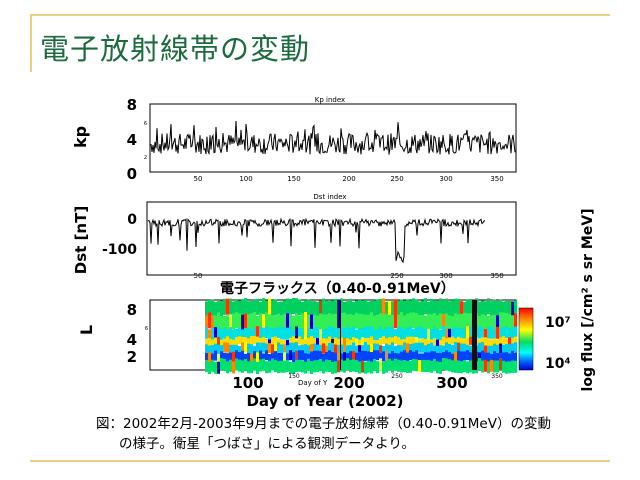  What do you see at coordinates (145, 158) in the screenshot?
I see `kp-minor-ytick-2: 2` at bounding box center [145, 158].